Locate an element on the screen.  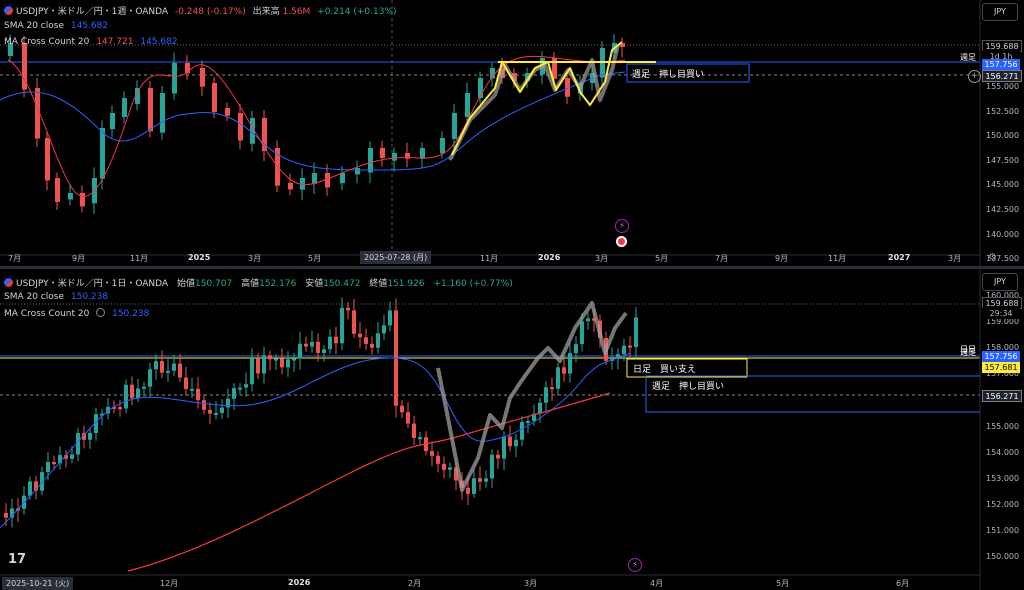
price-axis-tick: 158.000 is located at coordinates (1003, 348).